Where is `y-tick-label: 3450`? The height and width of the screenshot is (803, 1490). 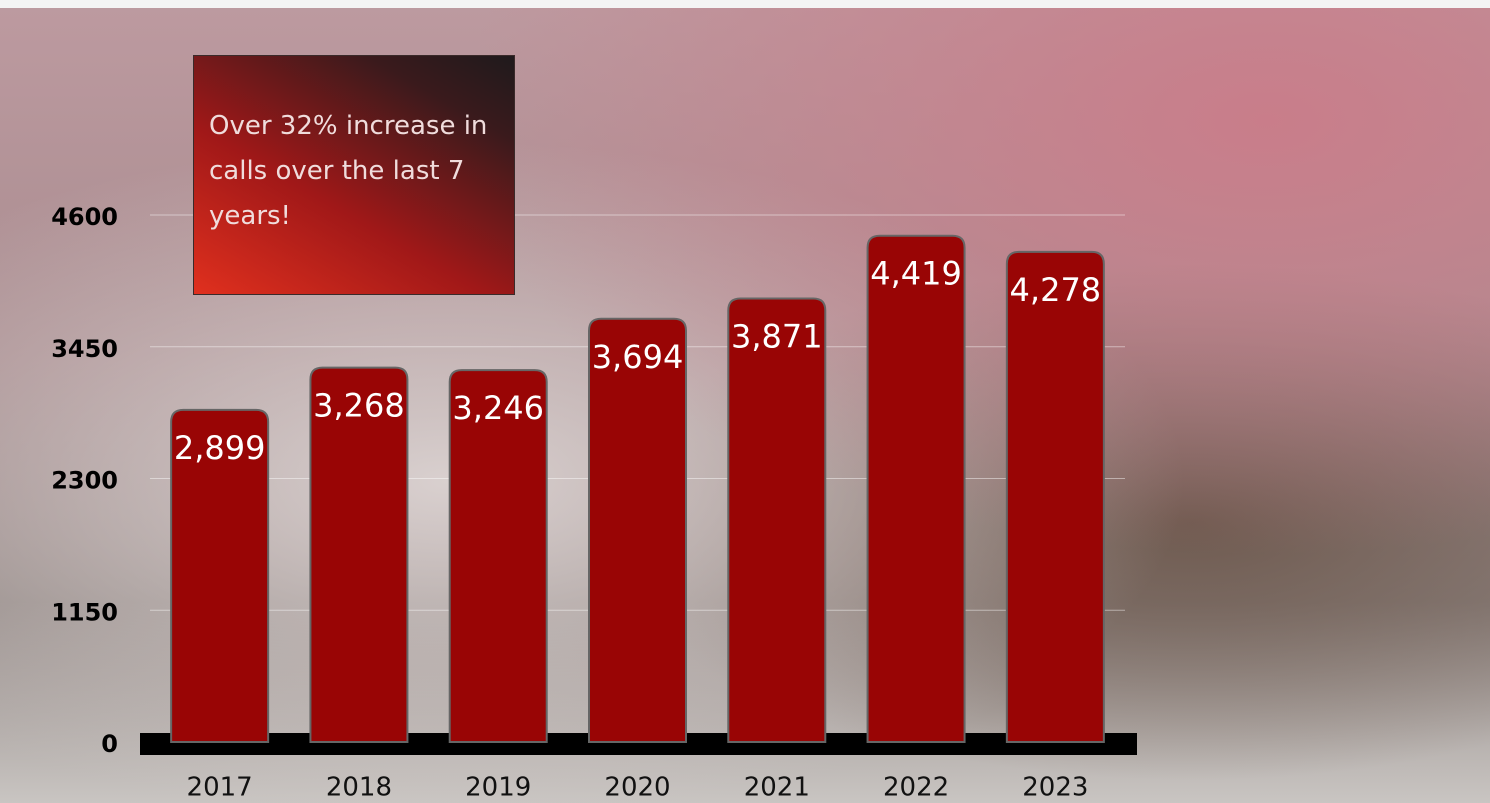
y-tick-label: 3450 is located at coordinates (84, 349).